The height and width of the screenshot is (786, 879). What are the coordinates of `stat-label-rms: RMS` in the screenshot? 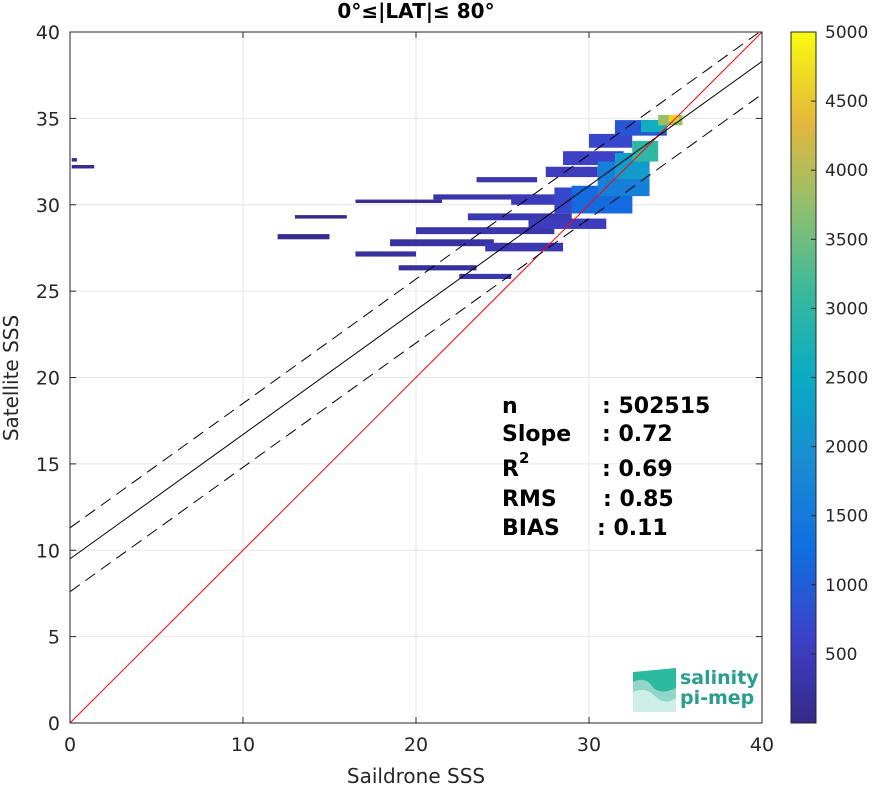 It's located at (529, 499).